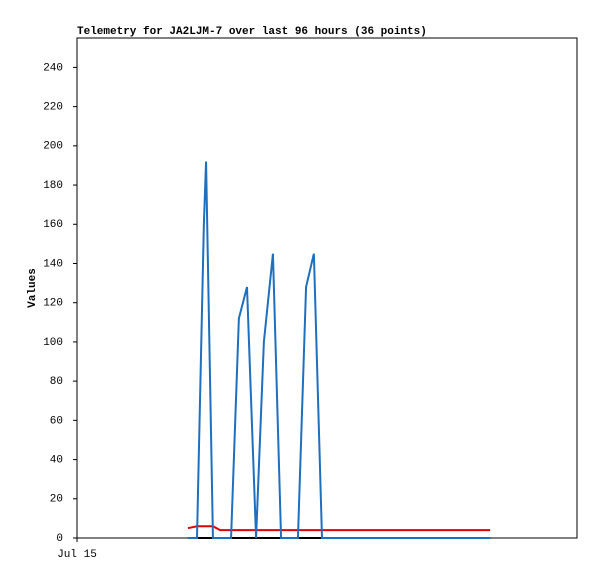  What do you see at coordinates (59, 539) in the screenshot?
I see `y-tick-label: 0` at bounding box center [59, 539].